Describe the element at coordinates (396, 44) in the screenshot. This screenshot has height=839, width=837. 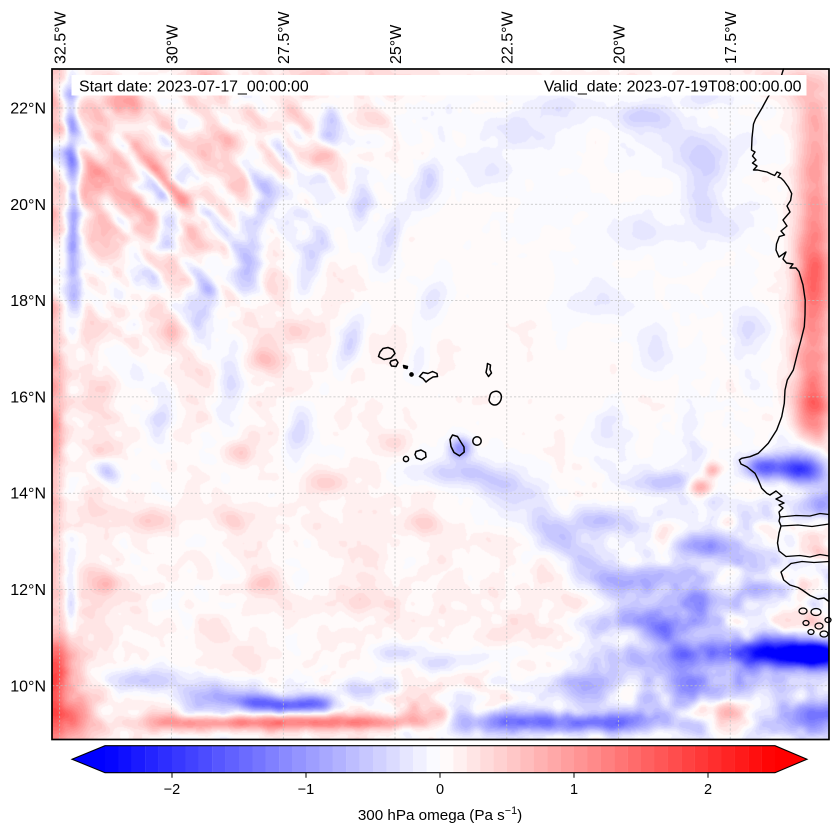
I see `svg-text: 25°W` at that location.